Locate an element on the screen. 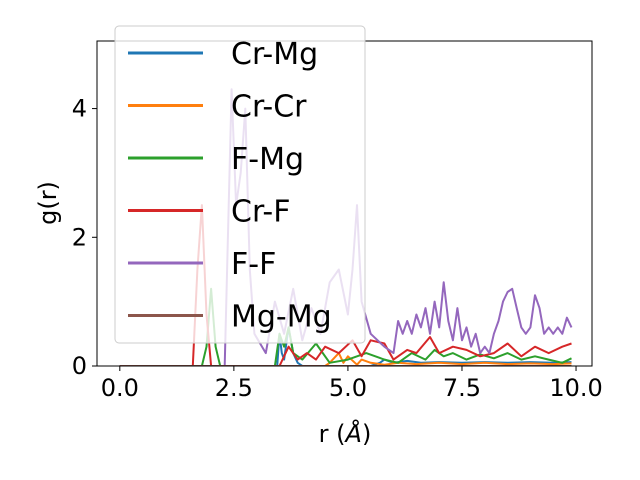  x-tick-label: 0.0 is located at coordinates (120, 388).